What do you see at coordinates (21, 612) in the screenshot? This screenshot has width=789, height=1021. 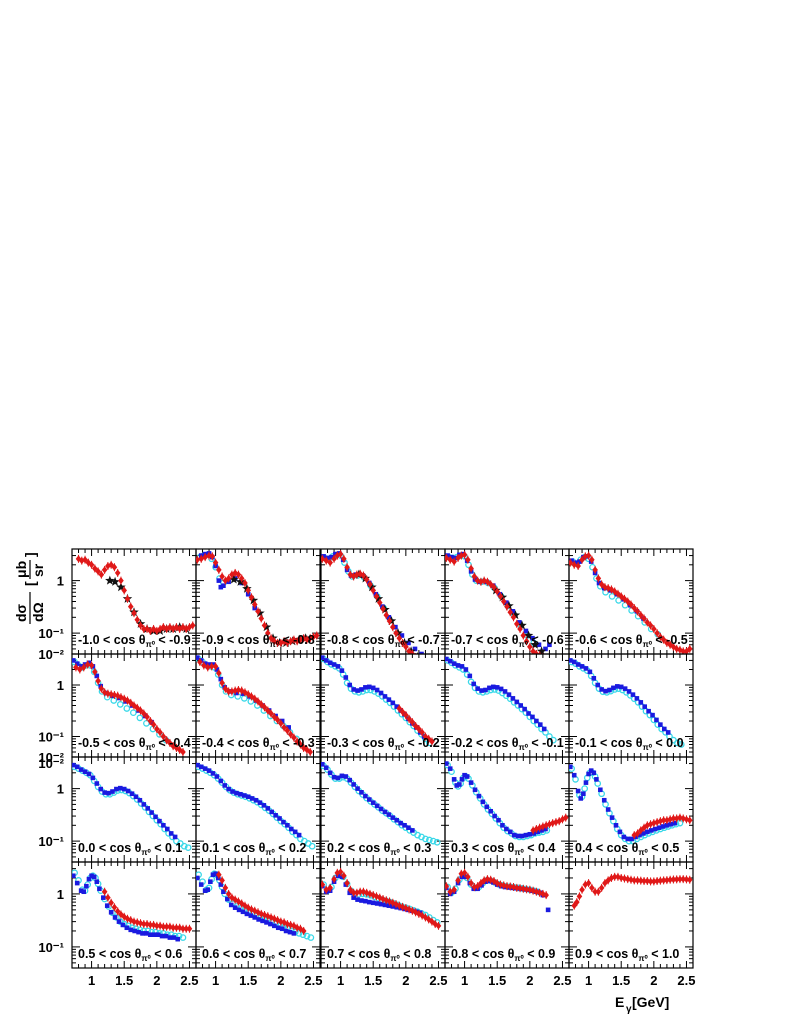 I see `y-axis-title-d-sigma: dσ` at bounding box center [21, 612].